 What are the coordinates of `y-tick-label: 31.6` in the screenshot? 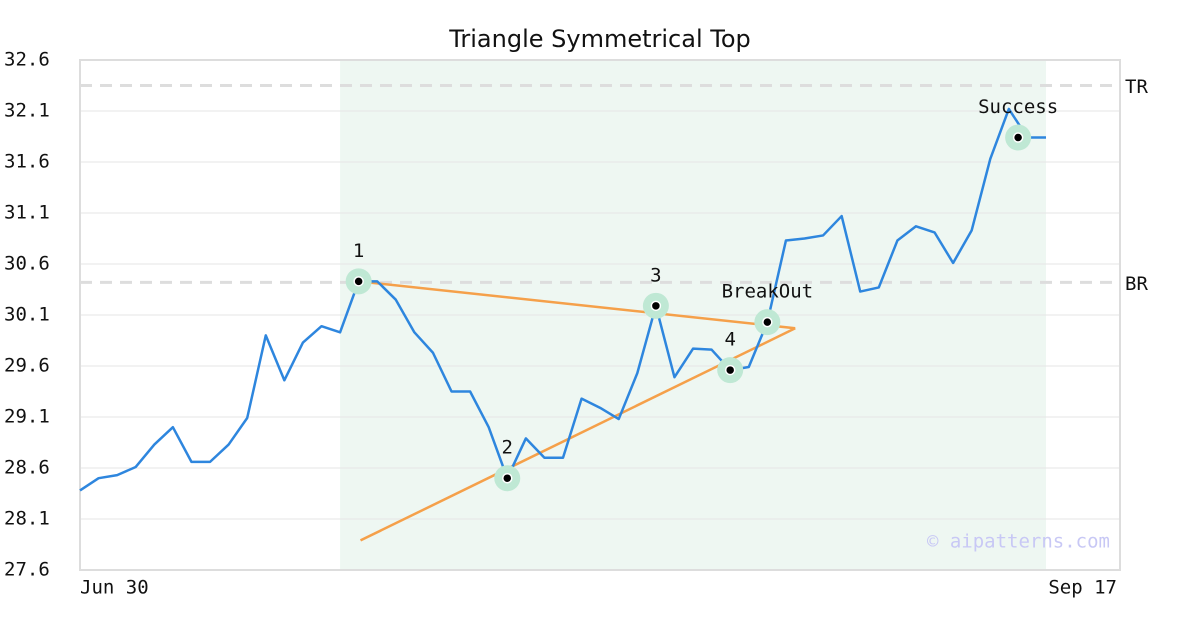 It's located at (27, 162).